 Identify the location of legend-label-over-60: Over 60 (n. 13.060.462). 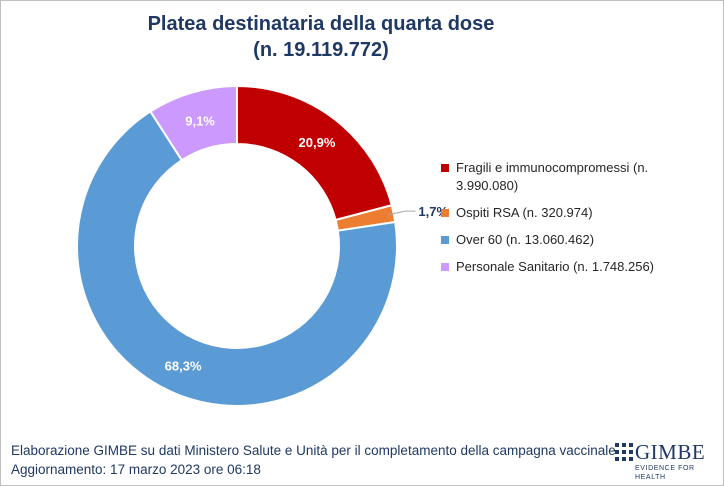
(525, 239).